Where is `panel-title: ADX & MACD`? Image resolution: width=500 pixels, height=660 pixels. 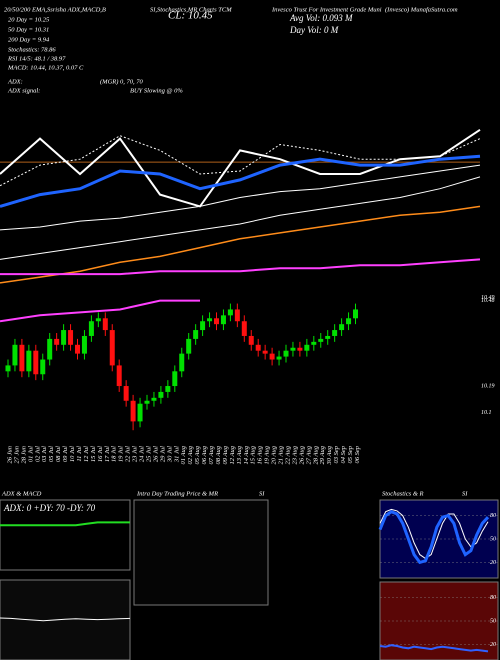
panel-title: ADX & MACD is located at coordinates (21, 493).